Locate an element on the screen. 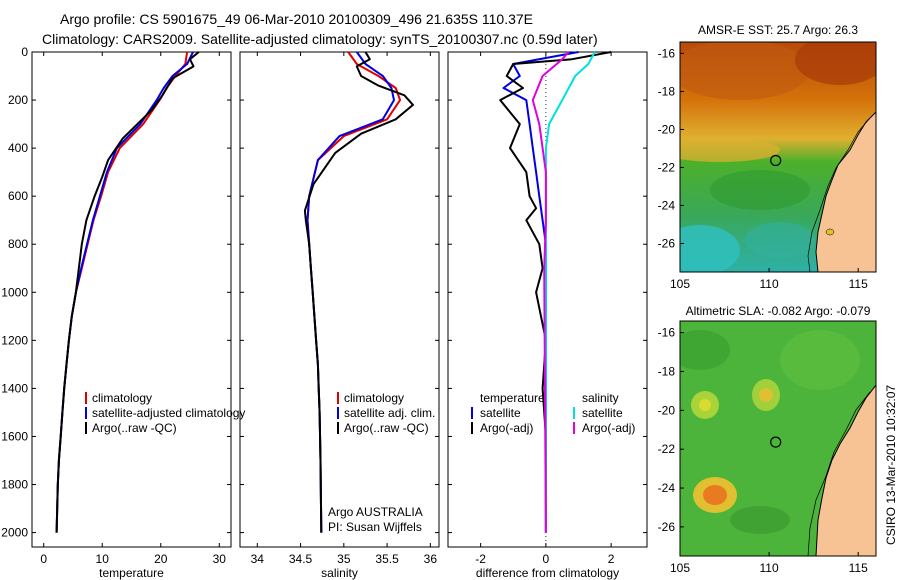 The image size is (900, 580). legend-entry: satellite adj. clim. is located at coordinates (389, 413).